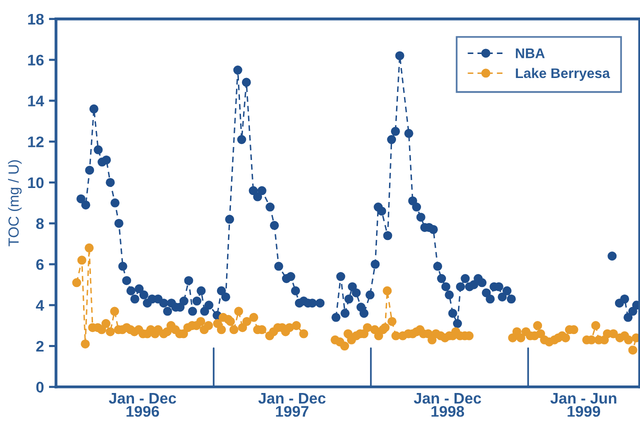 The image size is (640, 421). What do you see at coordinates (36, 182) in the screenshot?
I see `y-tick-label: 10` at bounding box center [36, 182].